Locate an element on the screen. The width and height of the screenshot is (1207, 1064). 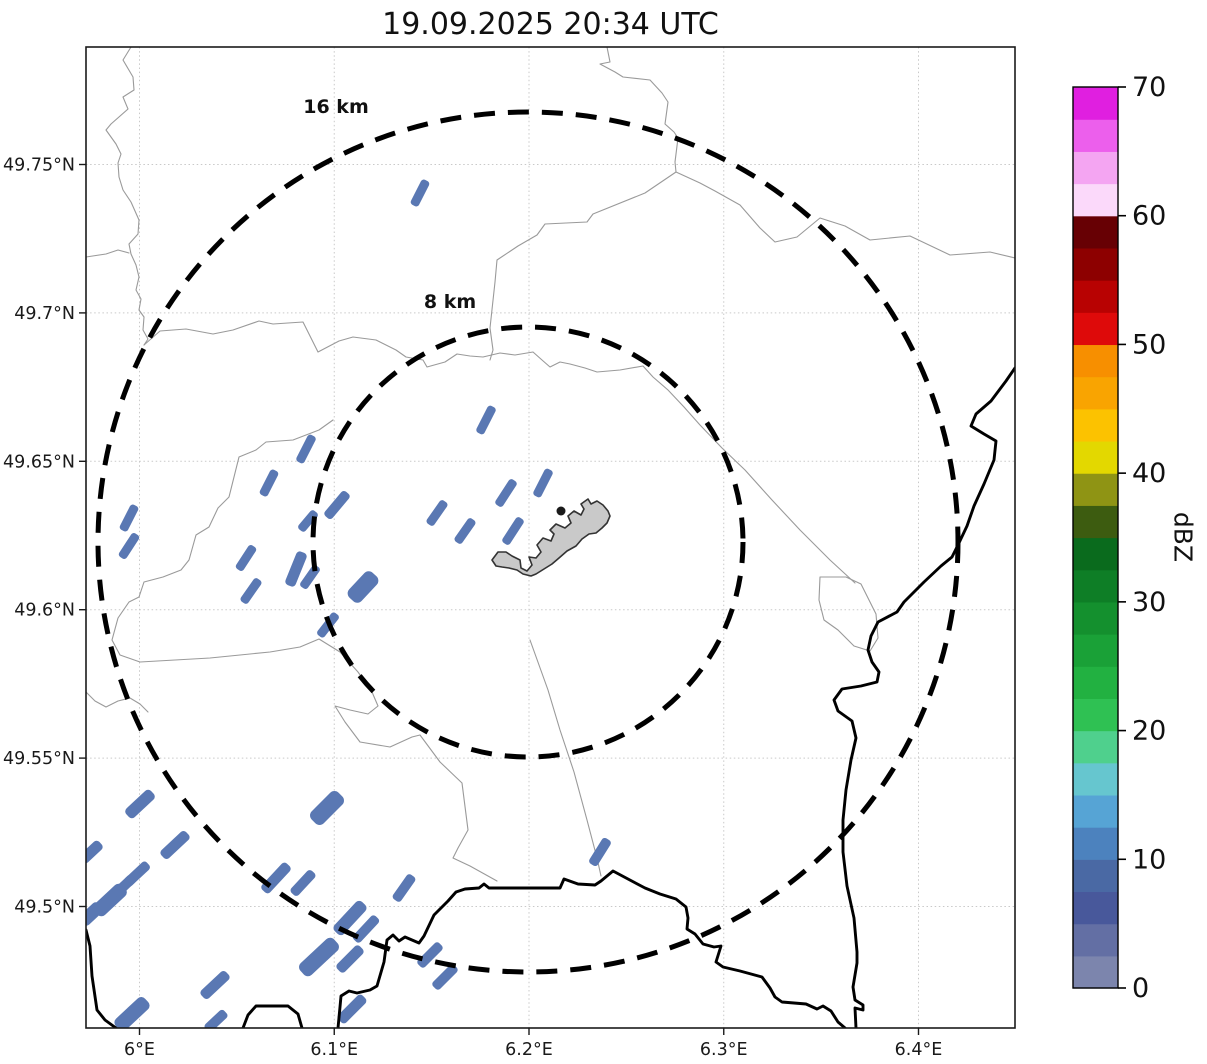
range-ring-16km-label: 16 km is located at coordinates (336, 107).